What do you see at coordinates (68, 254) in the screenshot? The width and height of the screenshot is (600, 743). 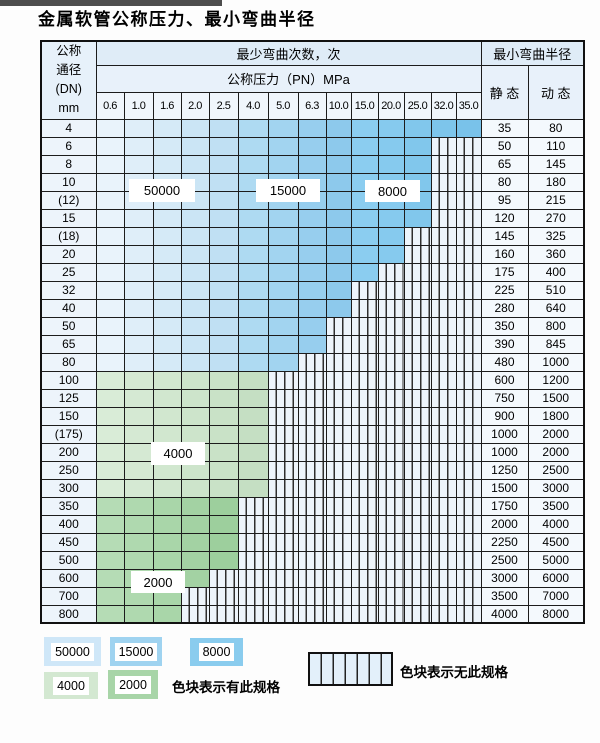 I see `dn-cell: 20` at bounding box center [68, 254].